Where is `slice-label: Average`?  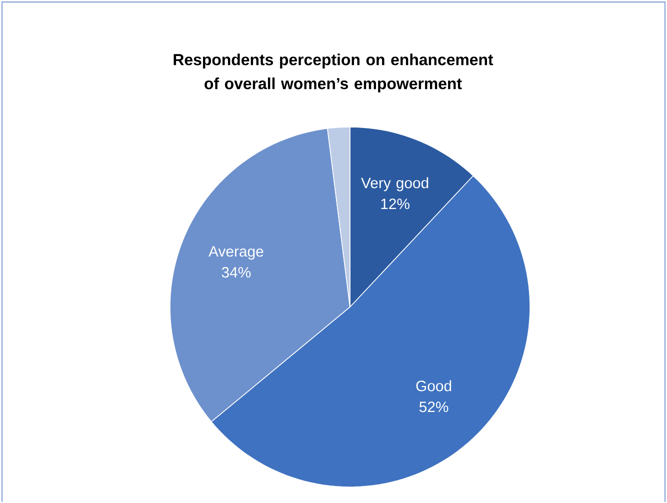
slice-label: Average is located at coordinates (236, 253).